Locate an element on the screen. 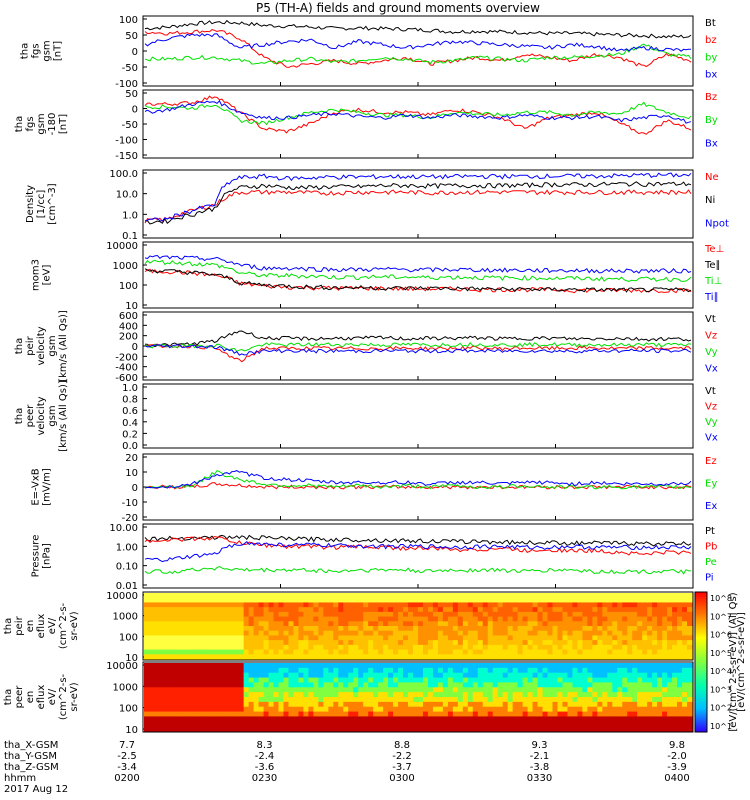 This screenshot has width=750, height=800. y-tick-label: -150 is located at coordinates (126, 156).